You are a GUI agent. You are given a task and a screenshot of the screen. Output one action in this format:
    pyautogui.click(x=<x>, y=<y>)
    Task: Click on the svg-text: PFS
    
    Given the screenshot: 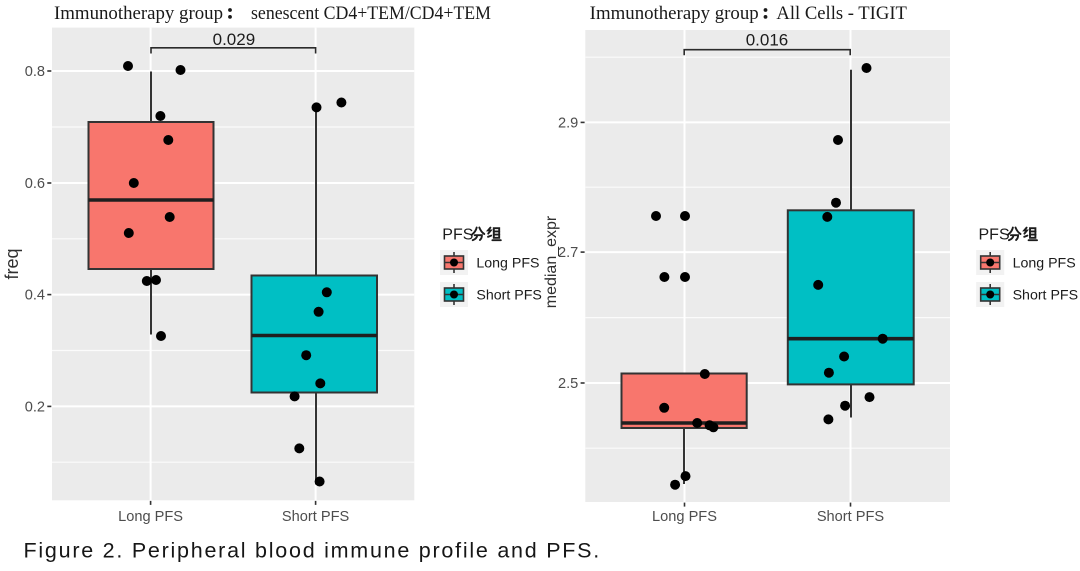 What is the action you would take?
    pyautogui.click(x=457, y=235)
    